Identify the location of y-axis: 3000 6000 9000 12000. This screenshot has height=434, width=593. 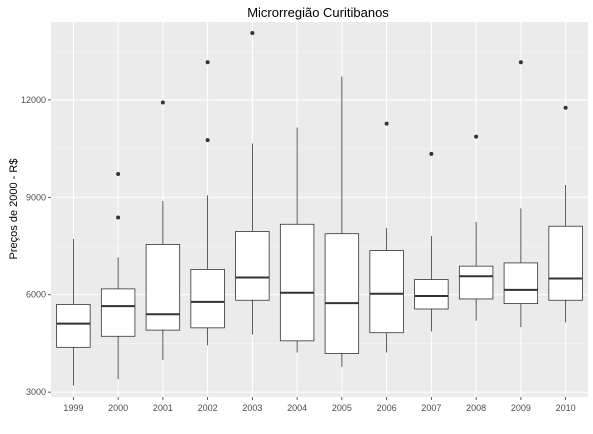
(36, 246).